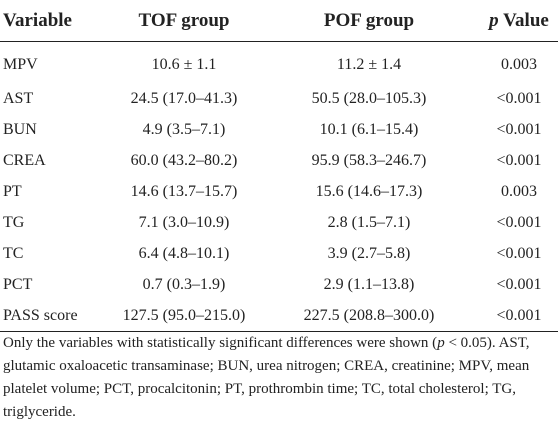 The image size is (558, 426). What do you see at coordinates (369, 98) in the screenshot?
I see `table-cell: 50.5 (28.0–105.3)` at bounding box center [369, 98].